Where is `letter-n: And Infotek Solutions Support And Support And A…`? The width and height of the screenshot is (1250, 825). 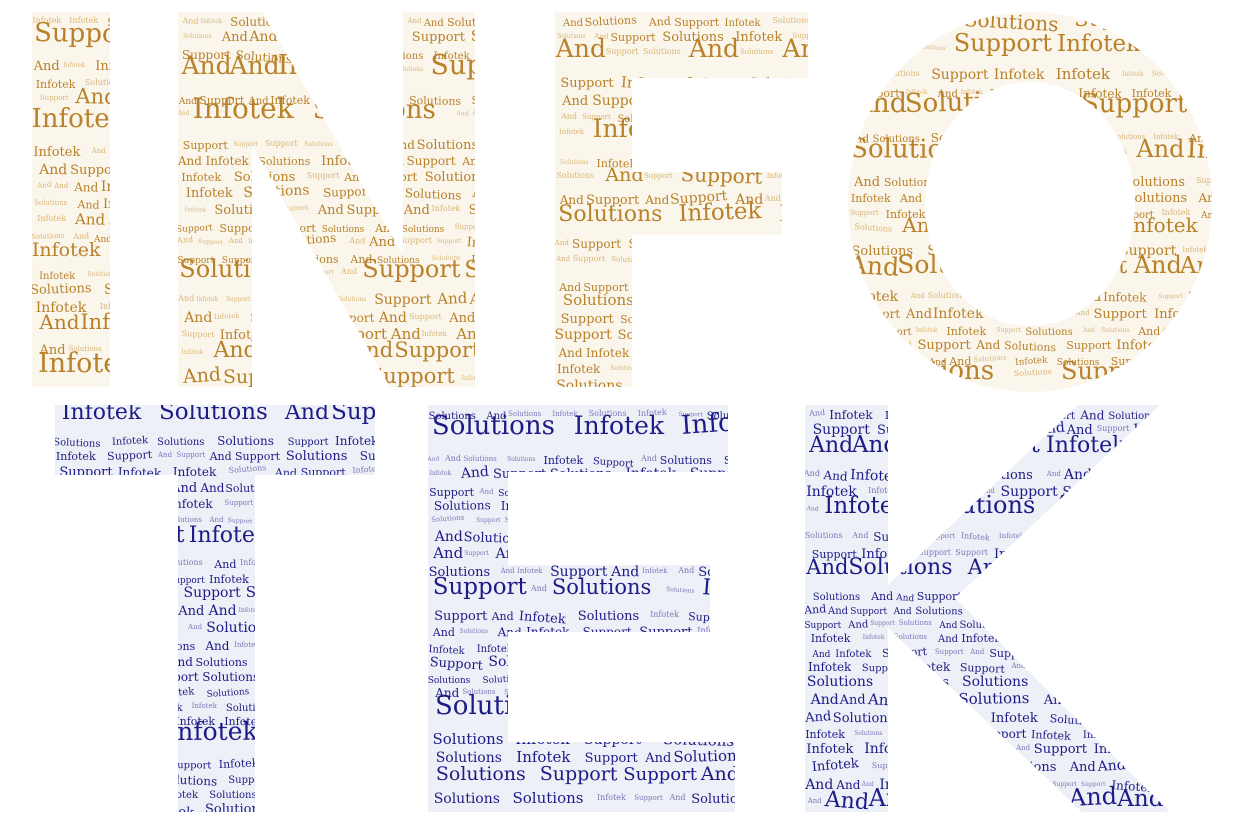 letter-n: And Infotek Solutions Support And Support And A… is located at coordinates (375, 199).